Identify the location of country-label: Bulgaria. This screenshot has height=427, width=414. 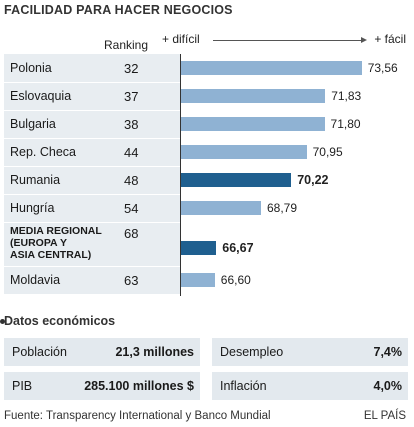
(33, 124).